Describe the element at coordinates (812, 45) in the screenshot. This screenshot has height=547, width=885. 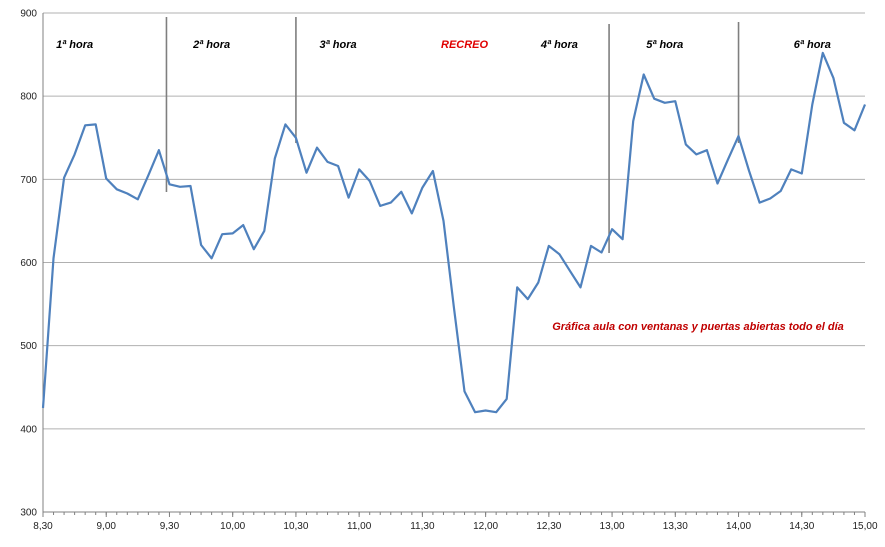
I see `period-label: 6ª hora` at that location.